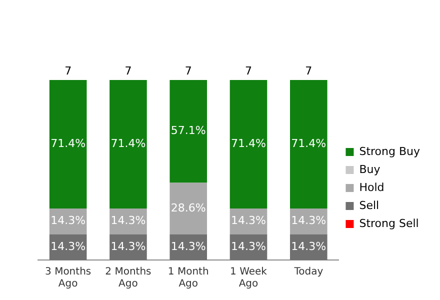 This screenshot has width=440, height=300. I want to click on legend-label: Buy, so click(370, 169).